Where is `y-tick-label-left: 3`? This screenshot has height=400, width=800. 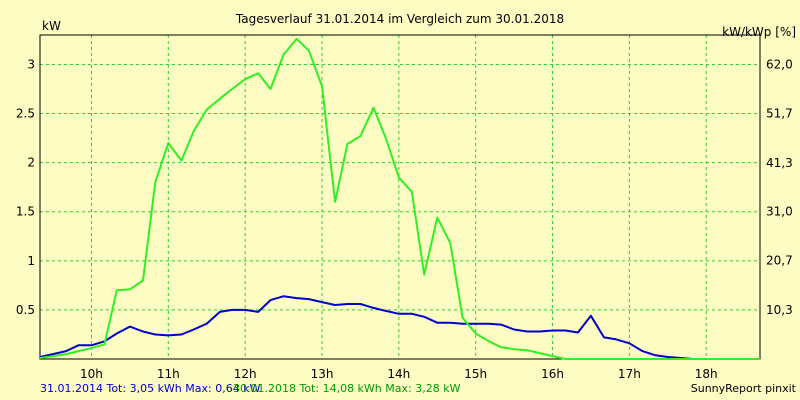
y-tick-label-left: 3 is located at coordinates (31, 64).